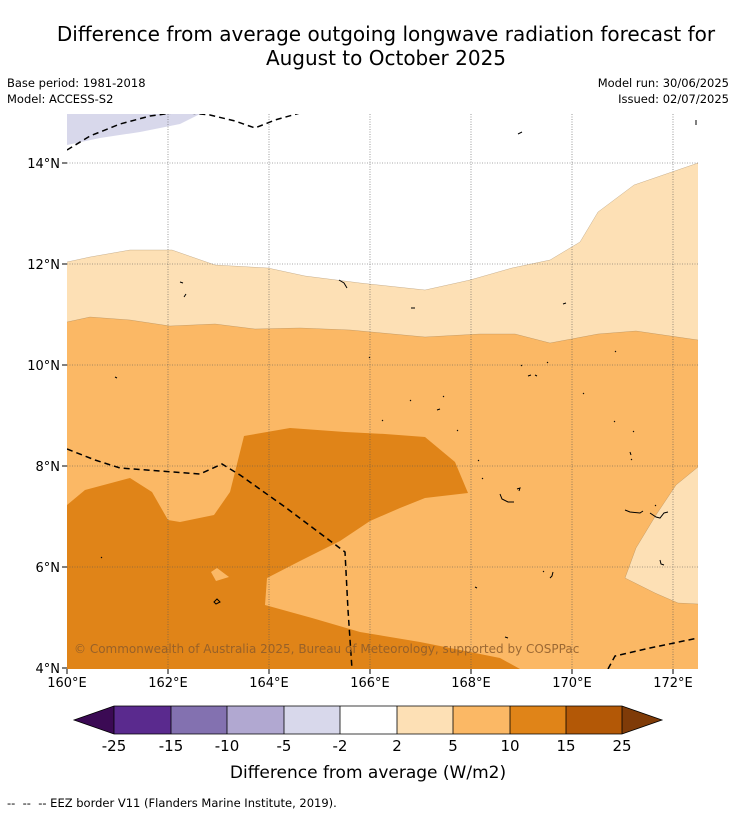 The height and width of the screenshot is (816, 736). I want to click on title-line-2: August to October 2025, so click(386, 58).